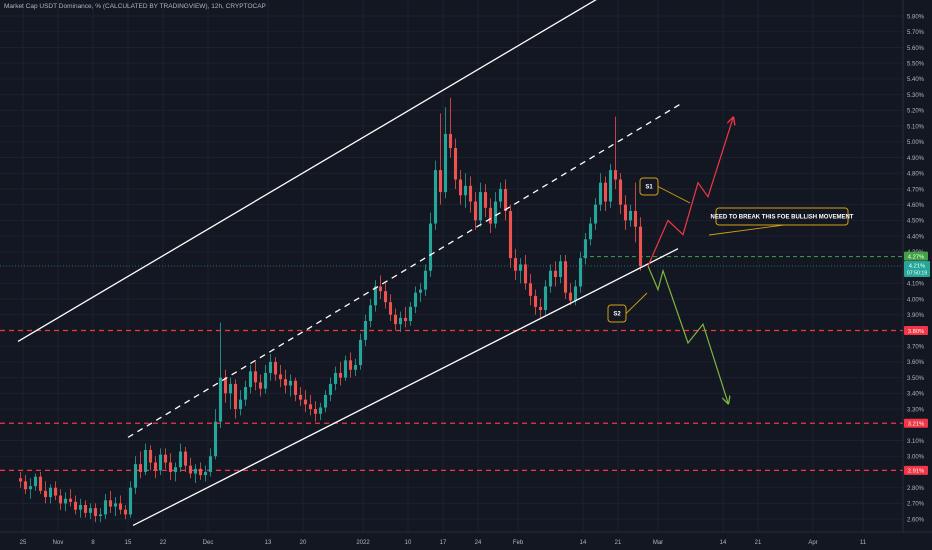 The height and width of the screenshot is (550, 932). Describe the element at coordinates (916, 410) in the screenshot. I see `y-tick-label: 3.30%` at that location.